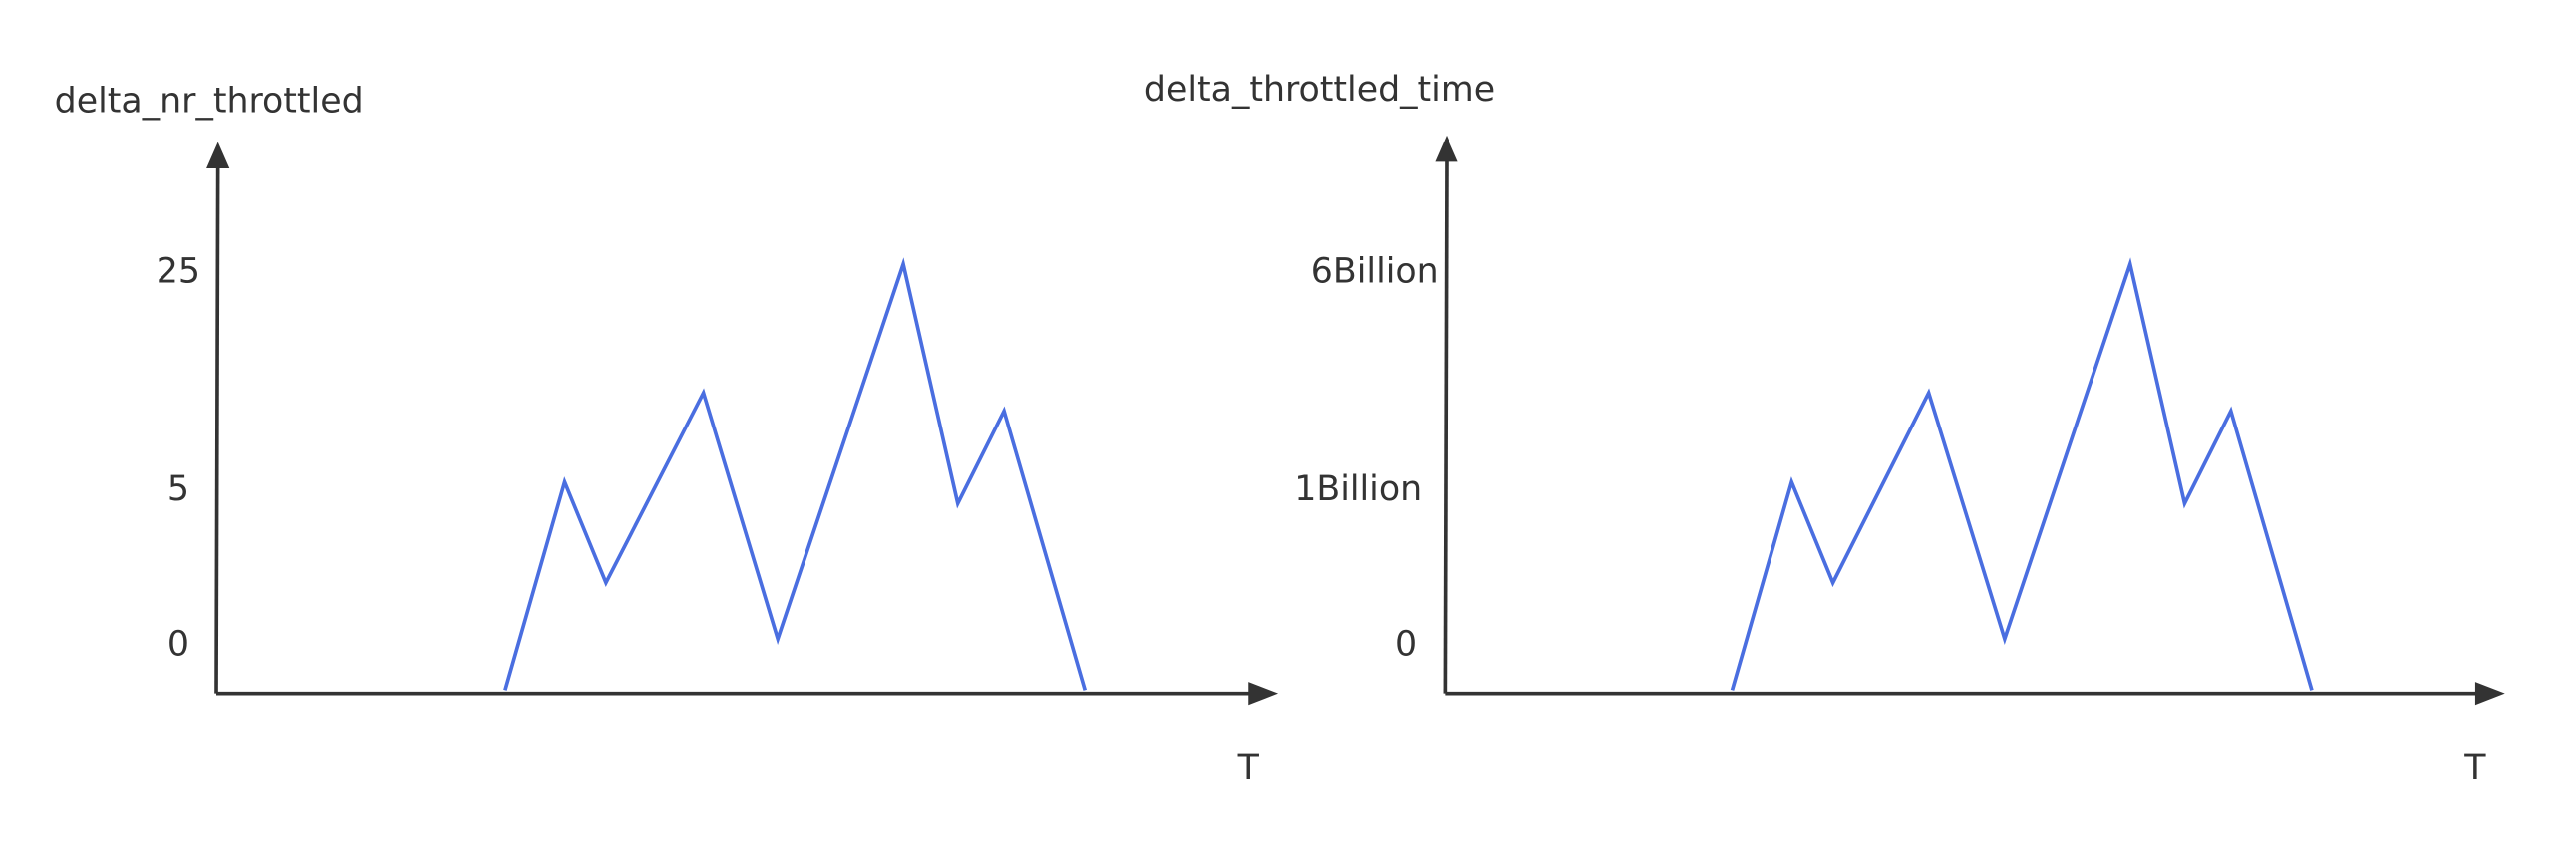 The width and height of the screenshot is (2576, 855). I want to click on y-tick-label: 5, so click(178, 489).